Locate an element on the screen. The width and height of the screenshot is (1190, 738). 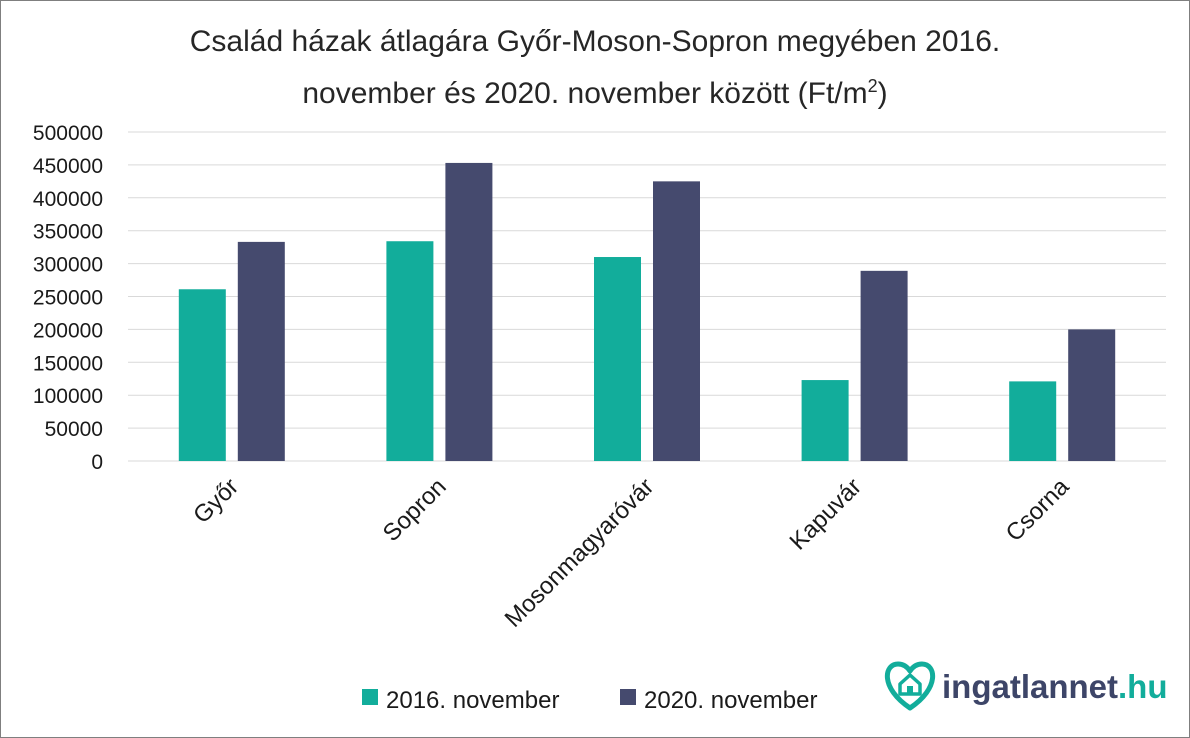
brand-text: ingatlannet.hu is located at coordinates (1055, 686).